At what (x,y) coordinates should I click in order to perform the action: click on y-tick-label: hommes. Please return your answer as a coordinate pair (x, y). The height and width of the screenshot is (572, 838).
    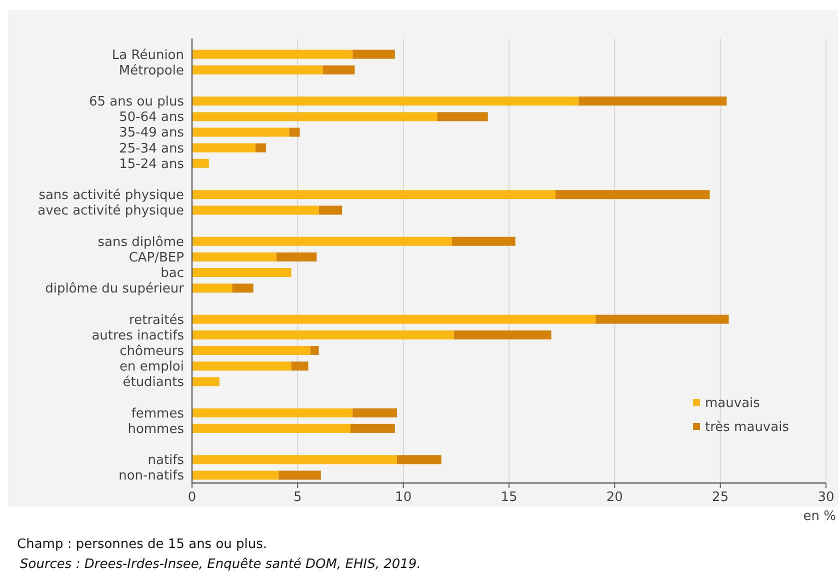
    Looking at the image, I should click on (156, 429).